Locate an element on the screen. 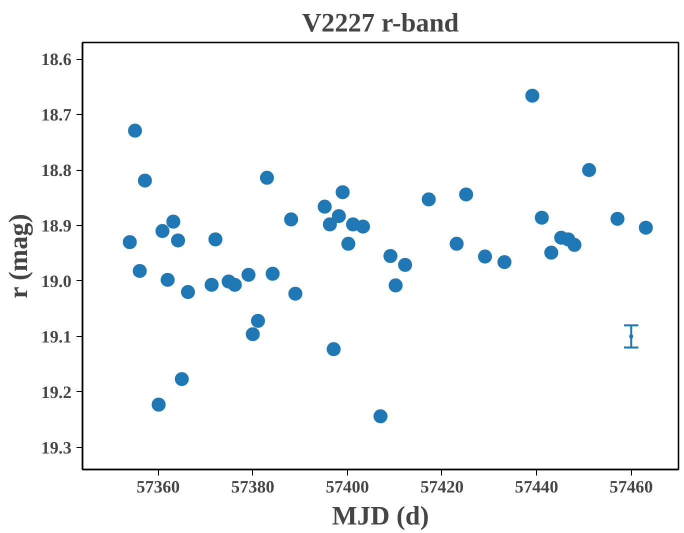 The height and width of the screenshot is (533, 684). chart-title: V2227 r-band is located at coordinates (381, 23).